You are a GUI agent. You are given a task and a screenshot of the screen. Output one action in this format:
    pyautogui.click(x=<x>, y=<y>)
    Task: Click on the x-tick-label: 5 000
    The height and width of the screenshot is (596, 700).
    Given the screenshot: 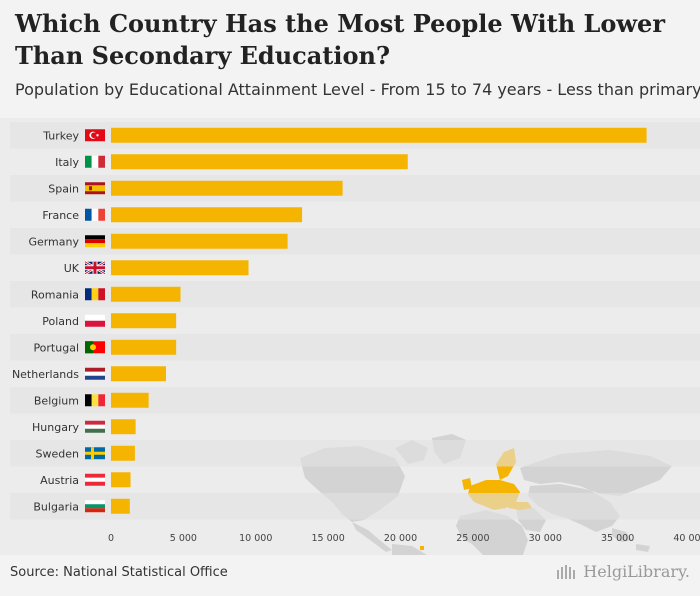 What is the action you would take?
    pyautogui.click(x=183, y=538)
    